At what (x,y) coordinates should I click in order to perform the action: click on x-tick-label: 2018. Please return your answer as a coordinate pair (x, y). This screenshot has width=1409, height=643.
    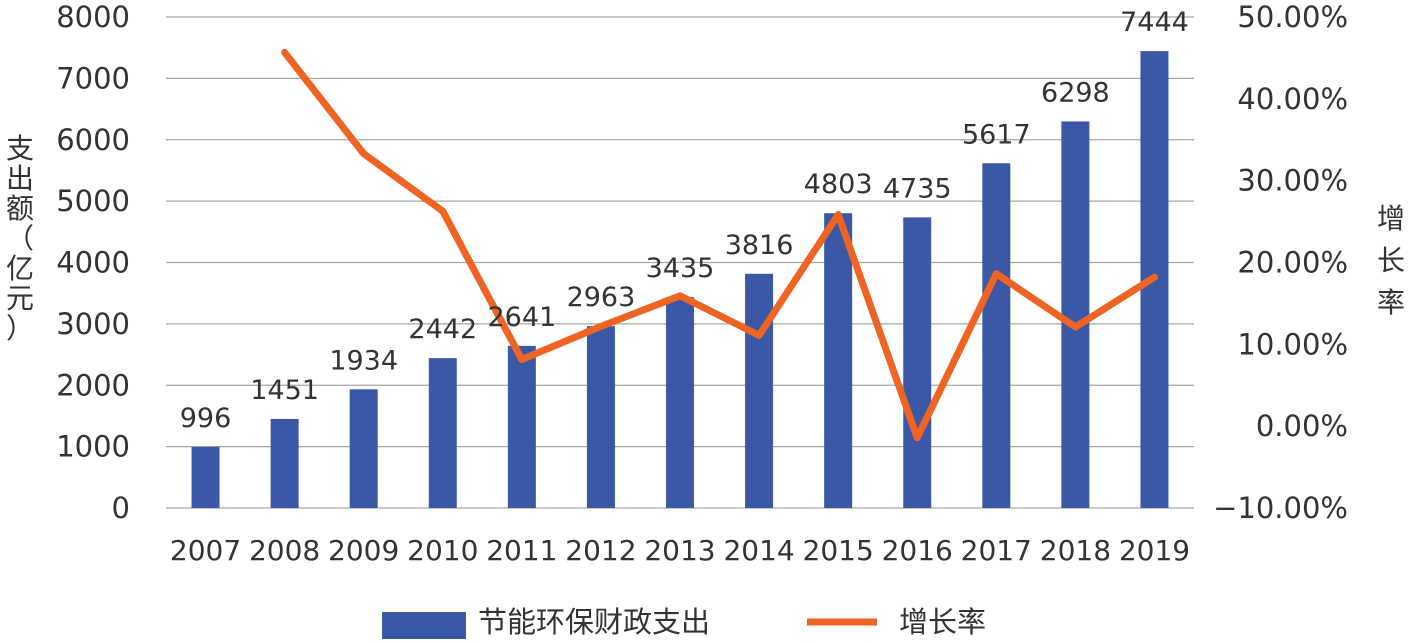
    Looking at the image, I should click on (1075, 550).